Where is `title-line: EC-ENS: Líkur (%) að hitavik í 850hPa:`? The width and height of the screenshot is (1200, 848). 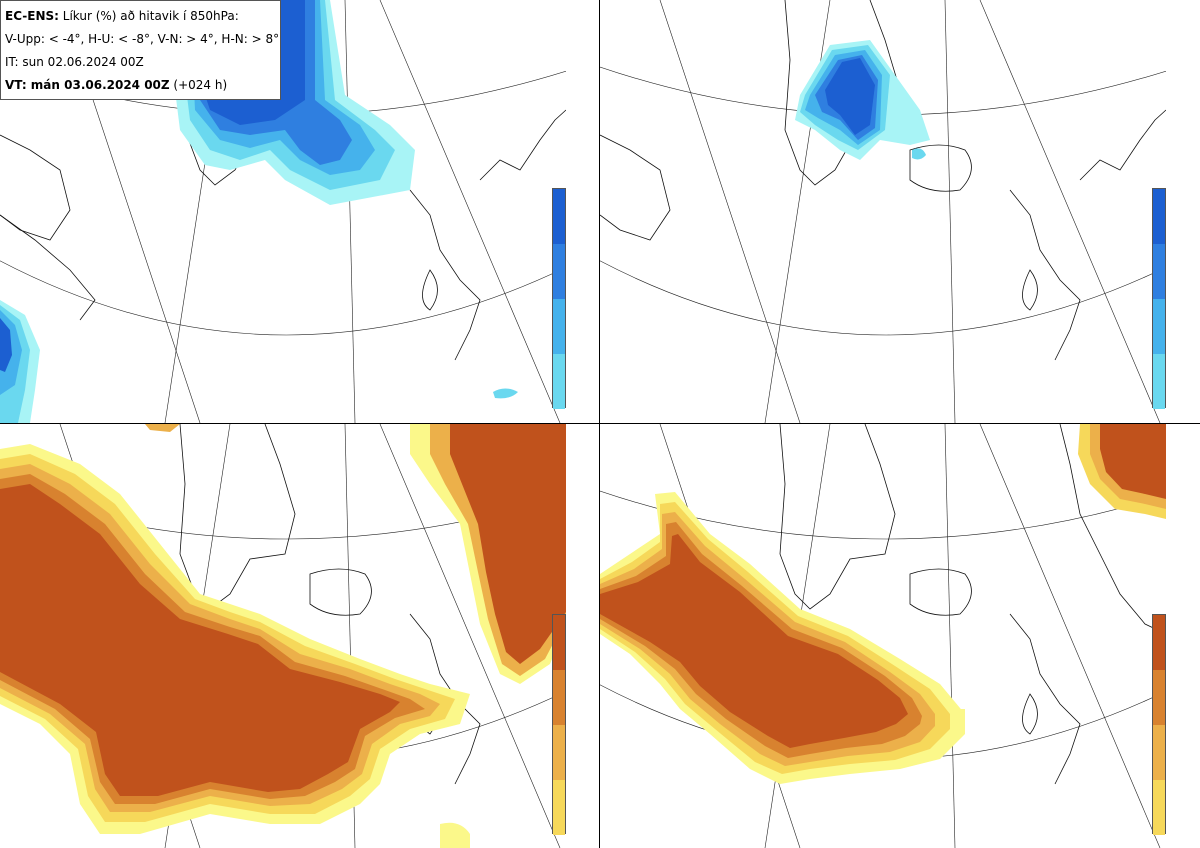
title-line: EC-ENS: Líkur (%) að hitavik í 850hPa: is located at coordinates (142, 16).